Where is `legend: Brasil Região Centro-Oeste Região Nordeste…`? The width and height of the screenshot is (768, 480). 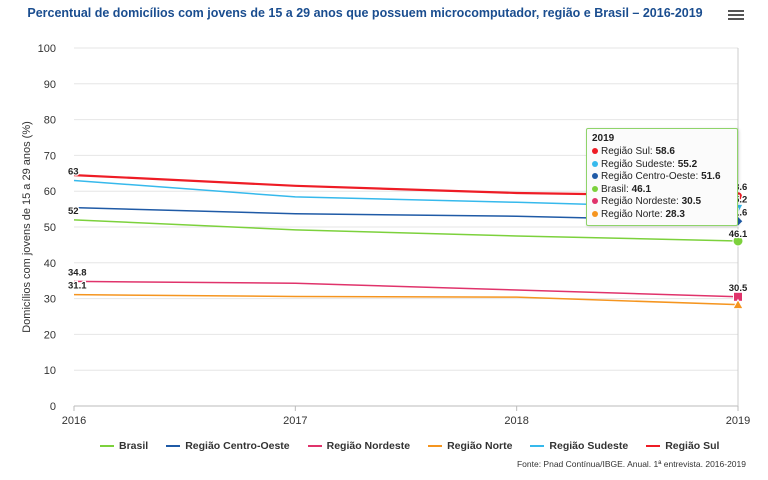
legend: Brasil Região Centro-Oeste Região Nordeste… is located at coordinates (409, 446).